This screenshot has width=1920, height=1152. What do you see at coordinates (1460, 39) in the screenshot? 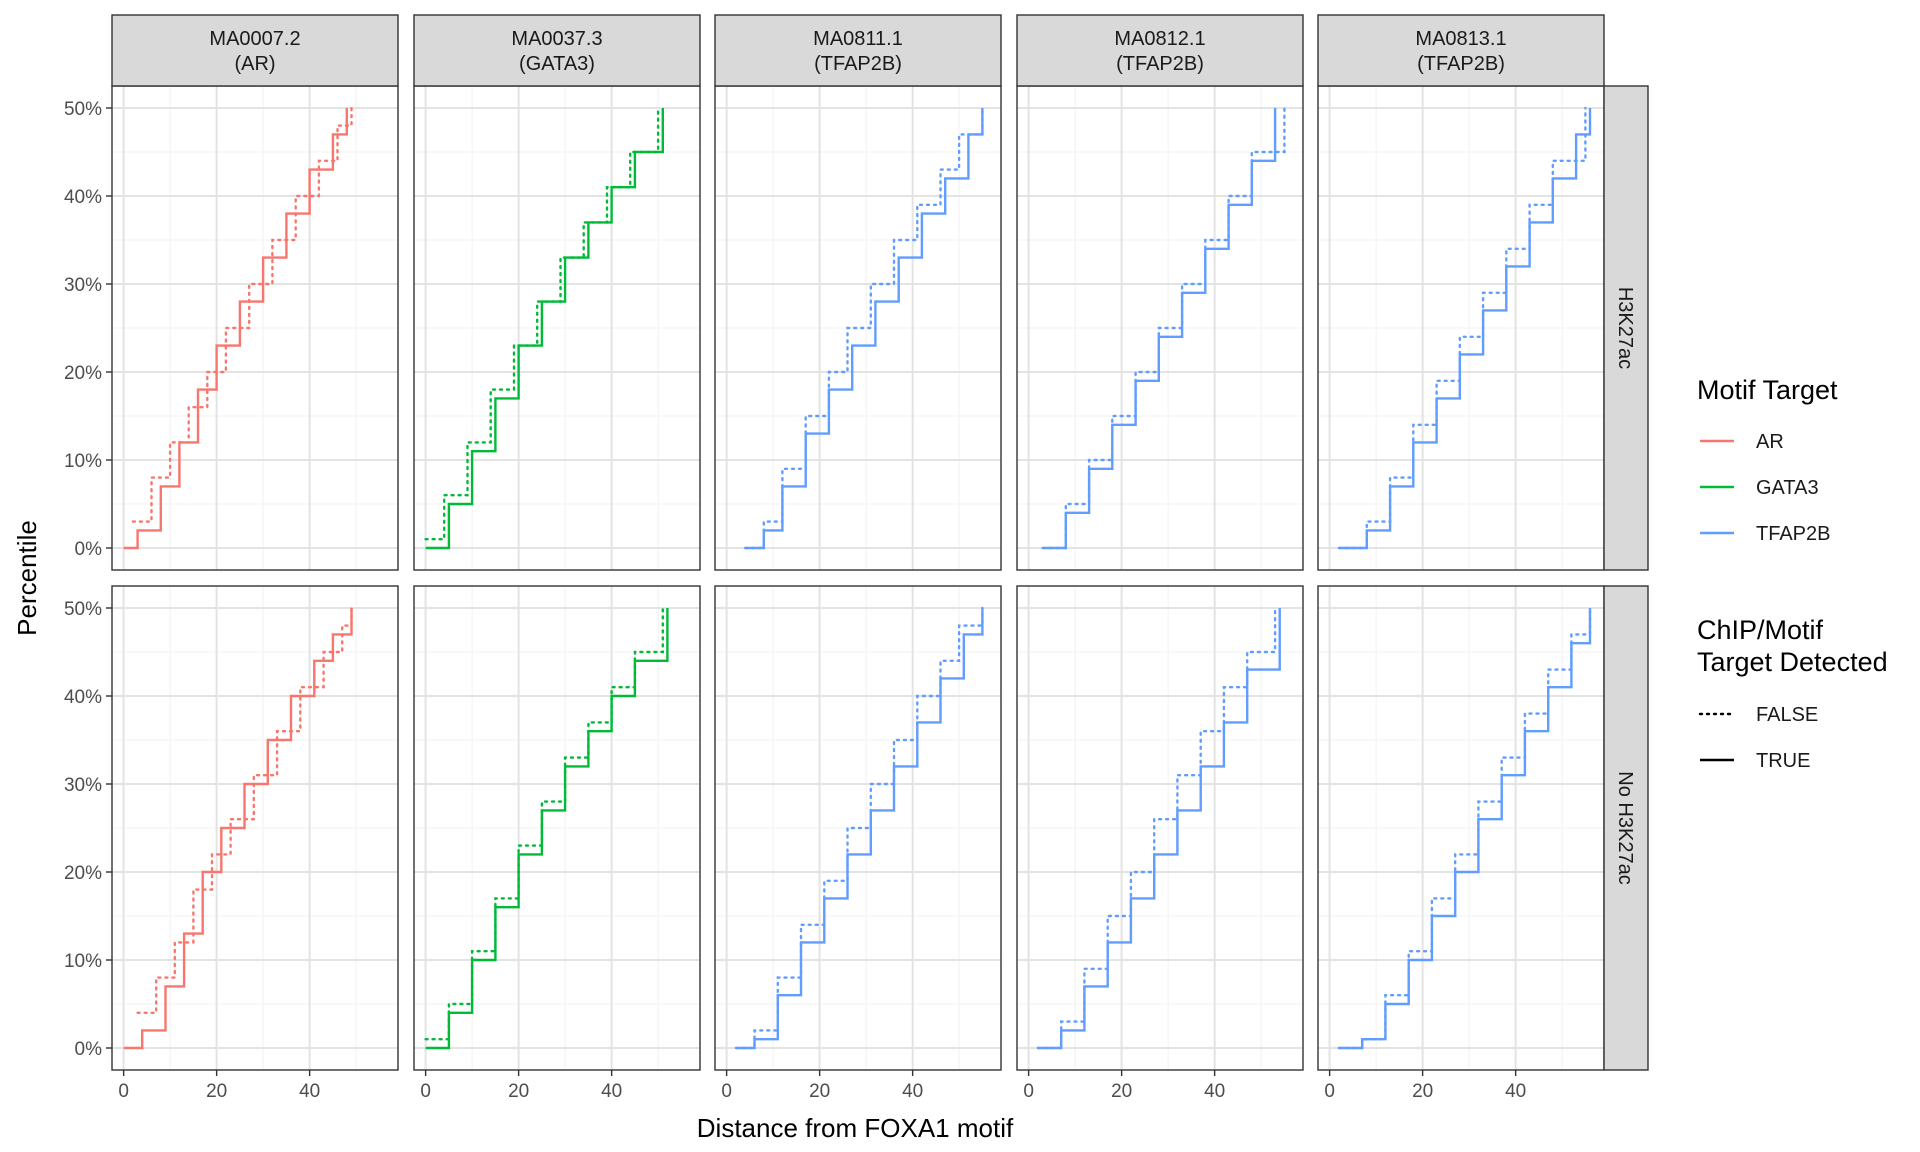
I see `strip-label-line1: MA0813.1` at bounding box center [1460, 39].